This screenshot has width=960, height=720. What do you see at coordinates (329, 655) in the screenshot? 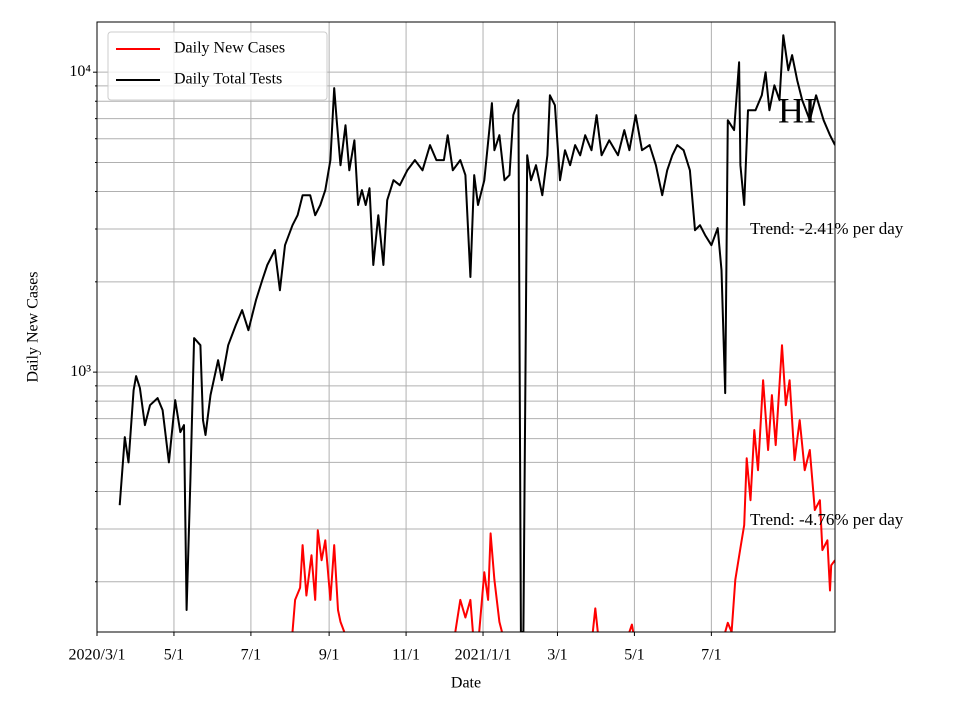
I see `x-tick-label: 9/1` at bounding box center [329, 655].